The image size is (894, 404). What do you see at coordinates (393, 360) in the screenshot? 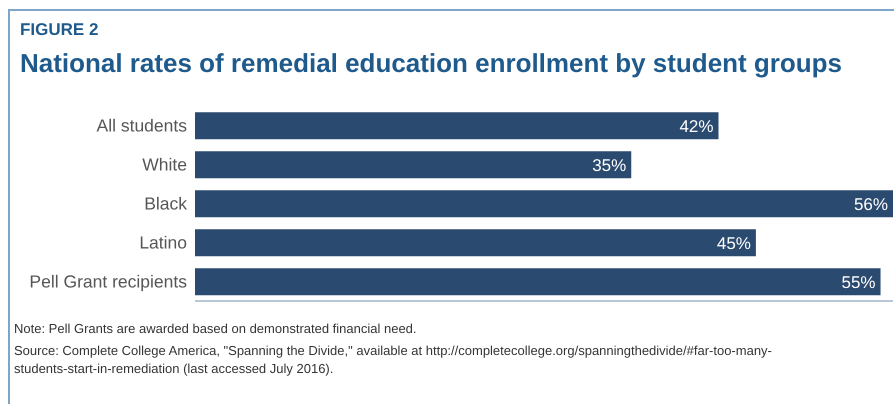
I see `source-note: Source: Complete College America, "Spanning the Divide," available at http://completecollege.org/spanningthedivide/#far-too-many-students-start-in-remediation (last accessed July 2016).` at bounding box center [393, 360].